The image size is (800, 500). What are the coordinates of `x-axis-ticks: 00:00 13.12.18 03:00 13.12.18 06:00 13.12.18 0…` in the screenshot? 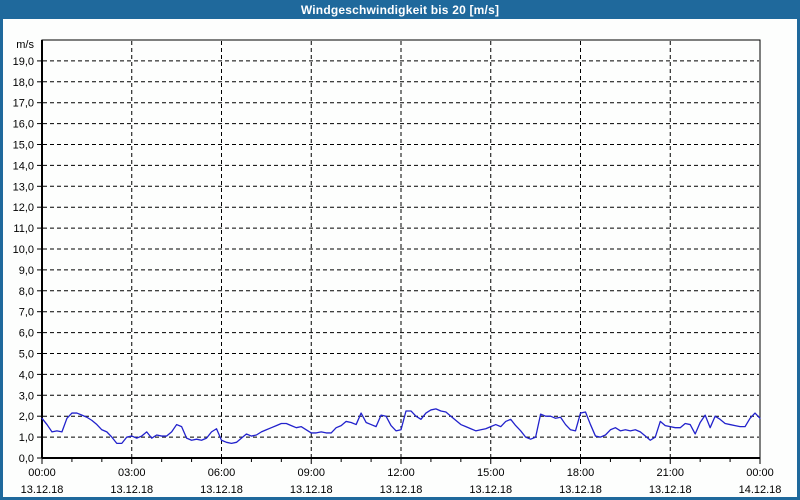 It's located at (401, 477).